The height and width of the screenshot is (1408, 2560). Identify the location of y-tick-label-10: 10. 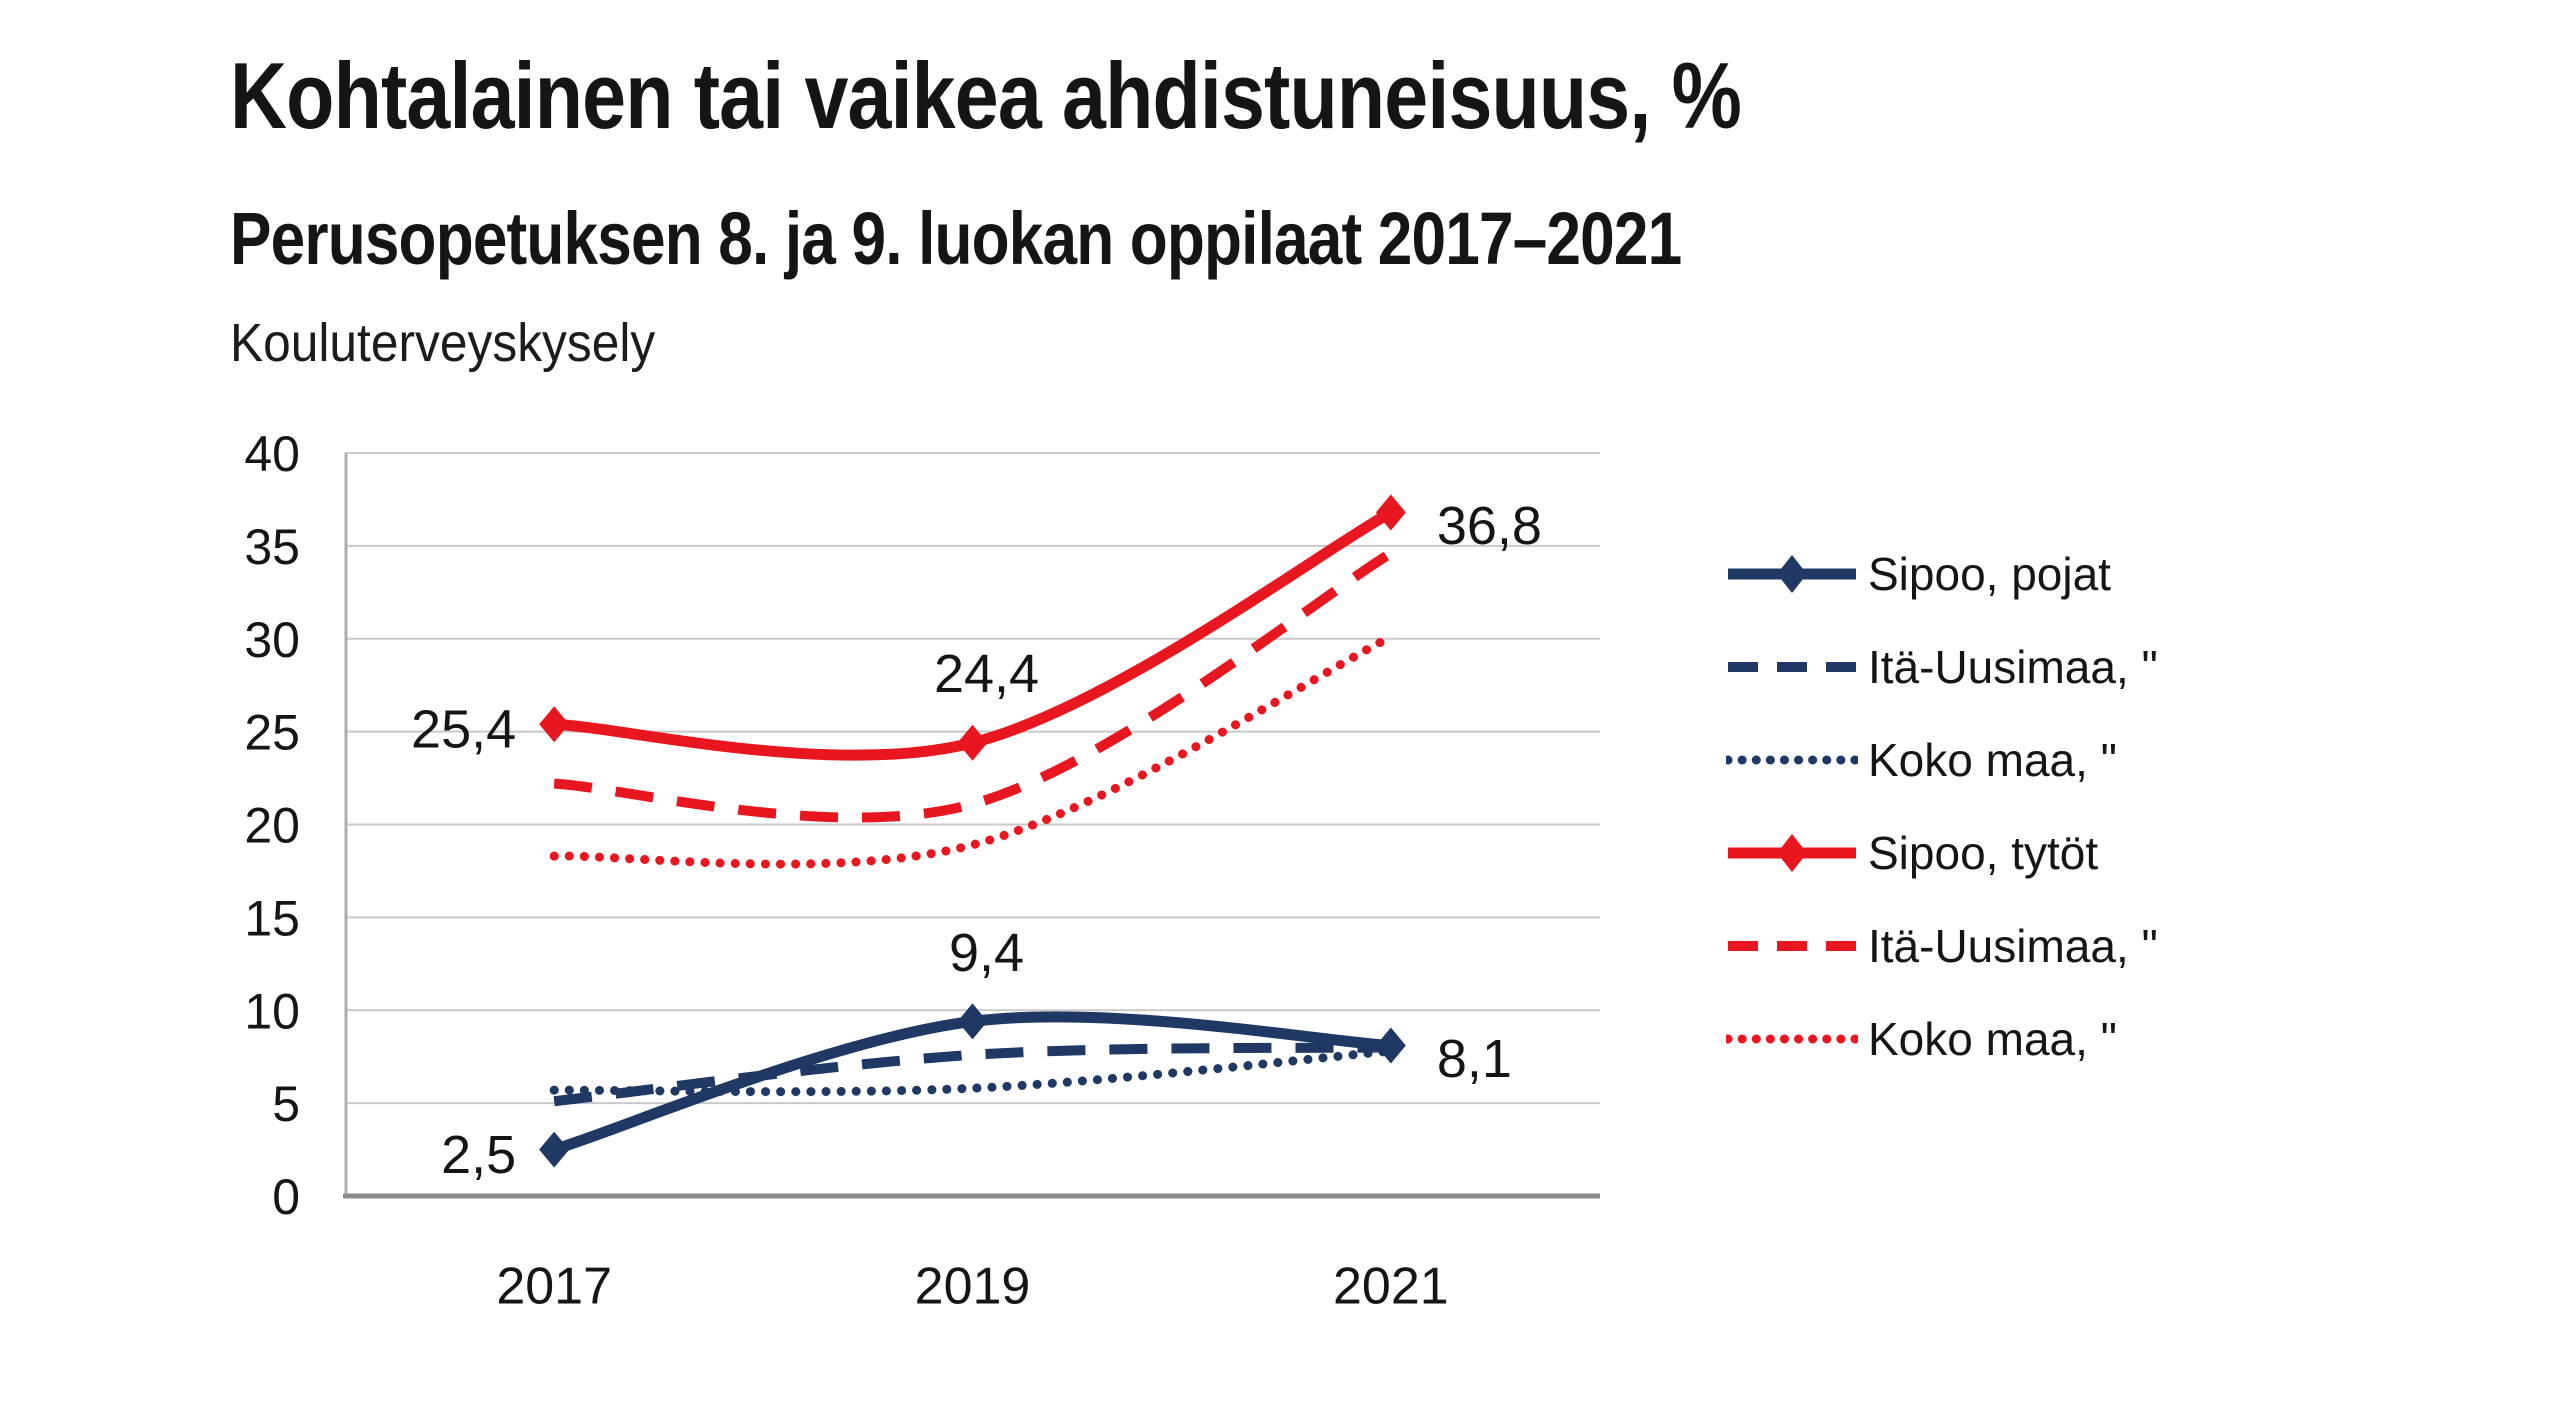
(272, 1011).